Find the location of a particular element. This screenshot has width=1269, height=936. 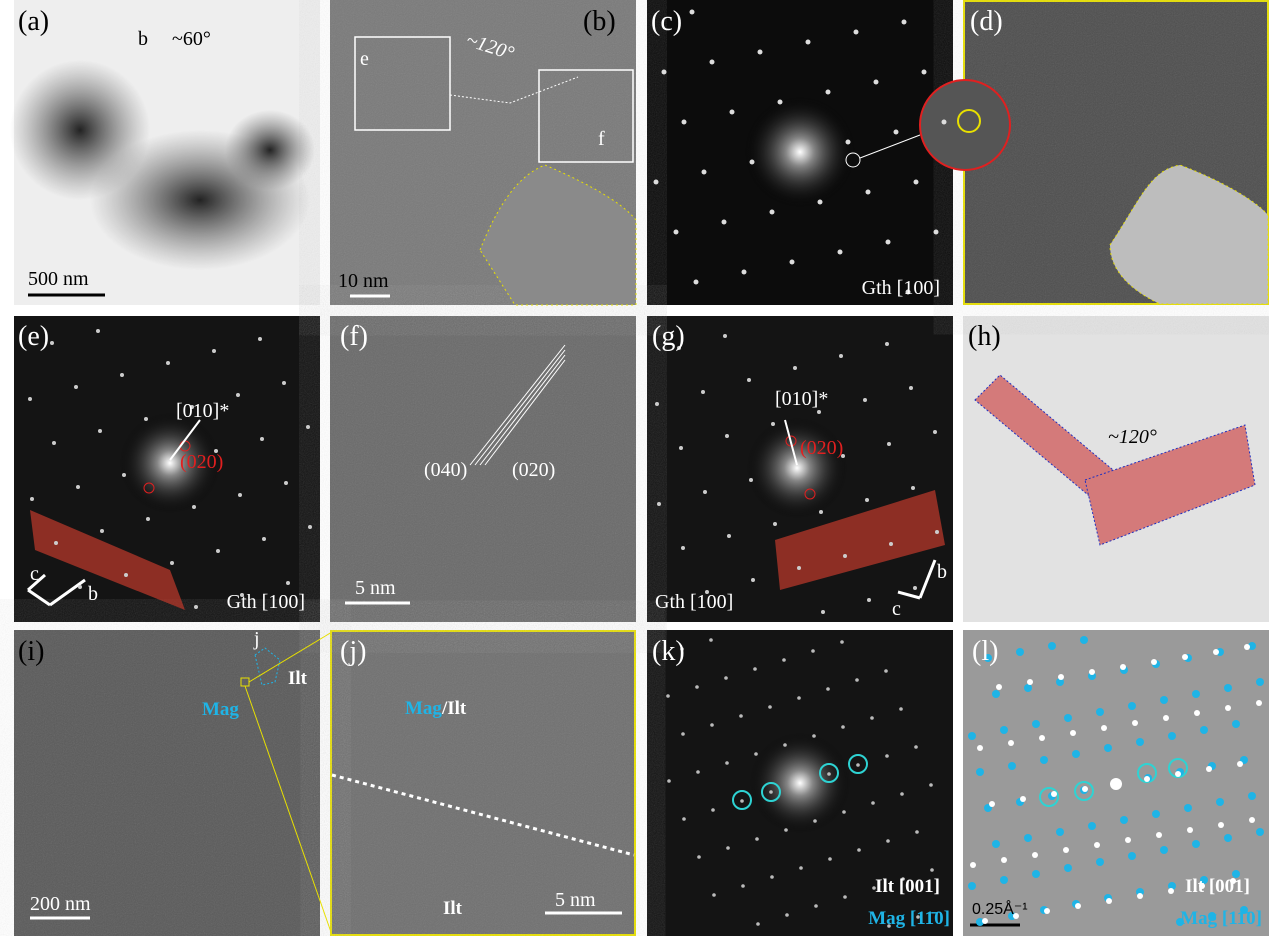

panel-label: (g) is located at coordinates (668, 336).